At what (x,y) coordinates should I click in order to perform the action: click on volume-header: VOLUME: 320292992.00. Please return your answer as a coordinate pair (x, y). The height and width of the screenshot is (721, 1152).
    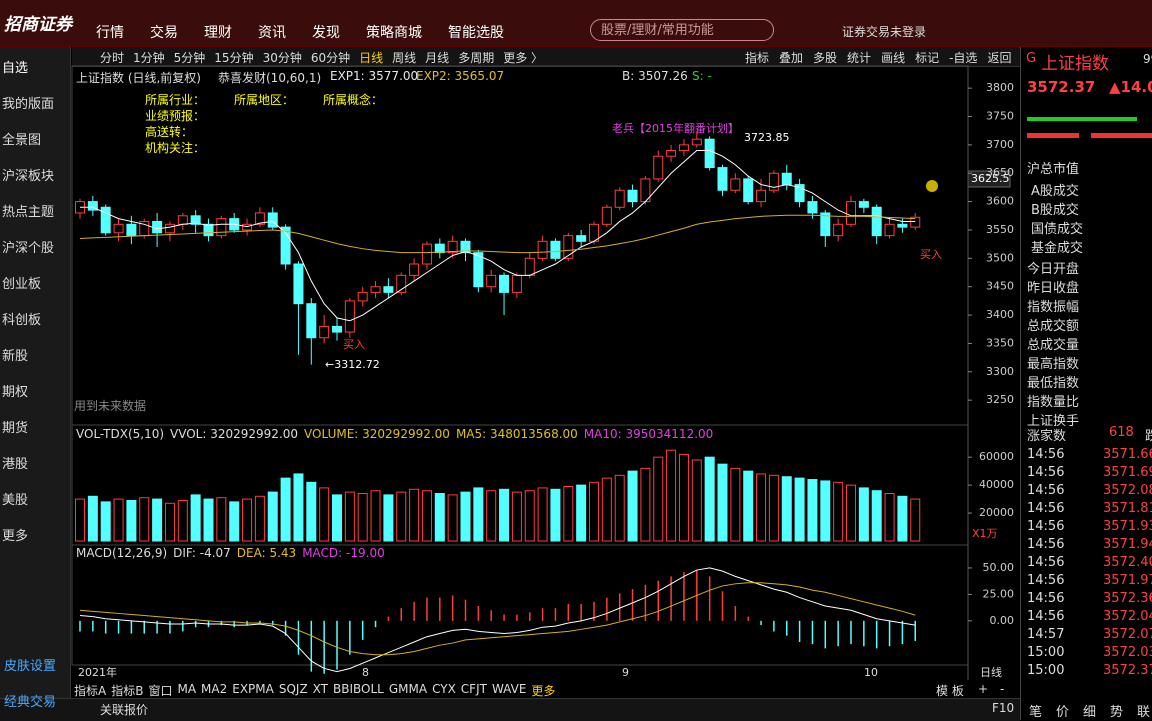
    Looking at the image, I should click on (377, 434).